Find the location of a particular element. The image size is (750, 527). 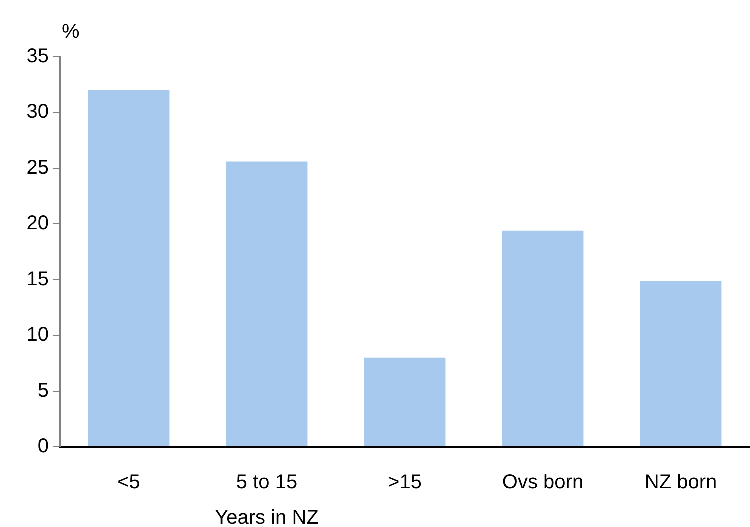

y-tick-label: 15 is located at coordinates (37, 279).